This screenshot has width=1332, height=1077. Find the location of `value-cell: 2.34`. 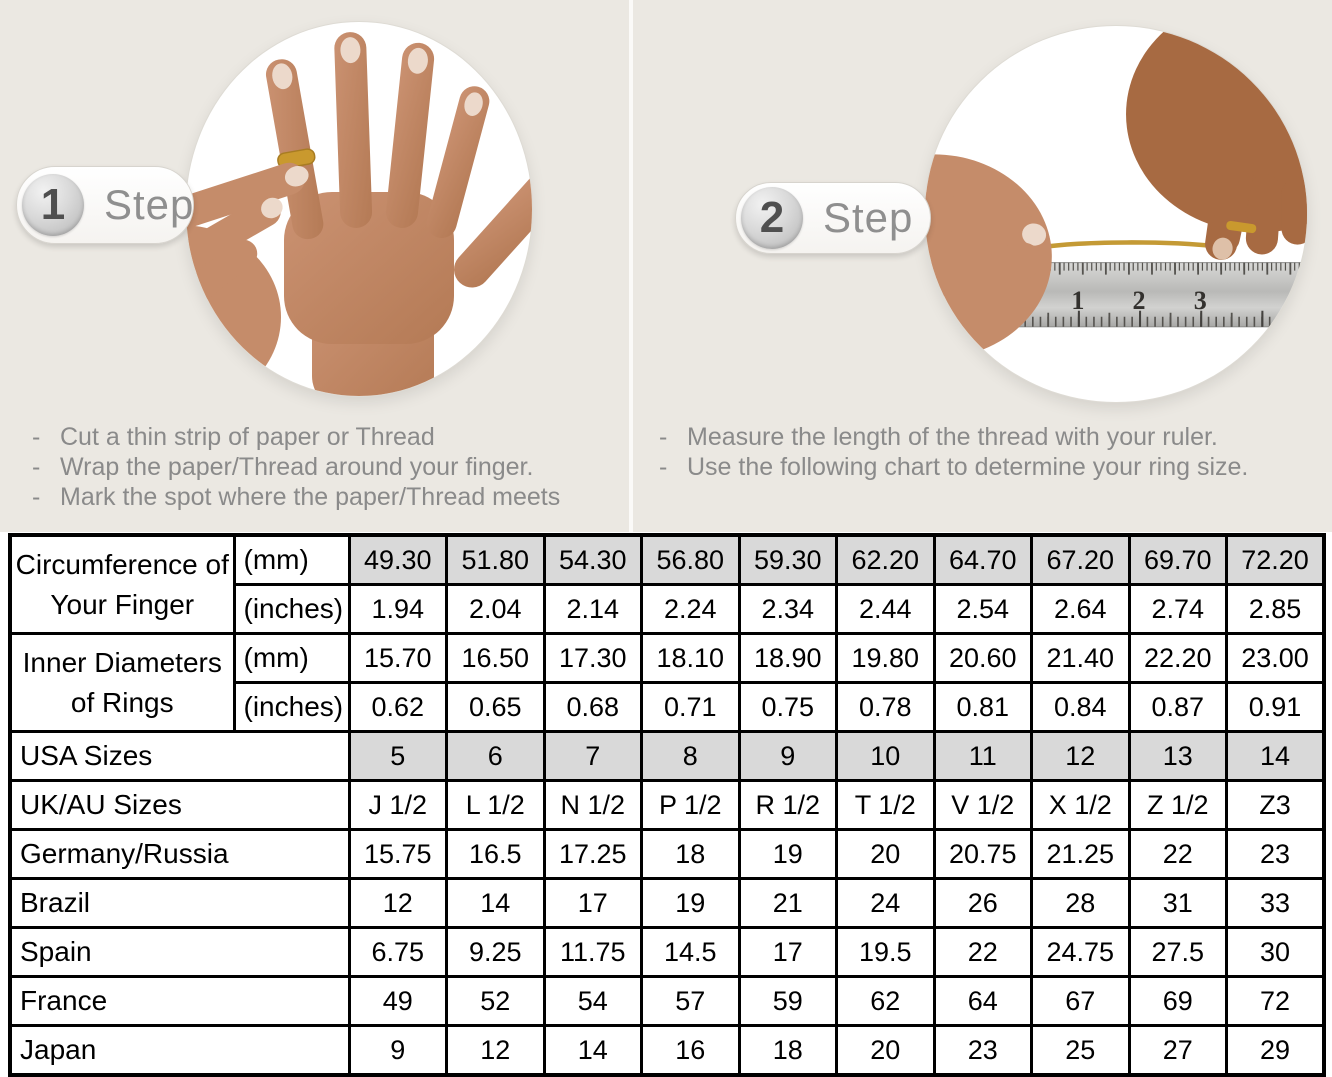

value-cell: 2.34 is located at coordinates (787, 609).